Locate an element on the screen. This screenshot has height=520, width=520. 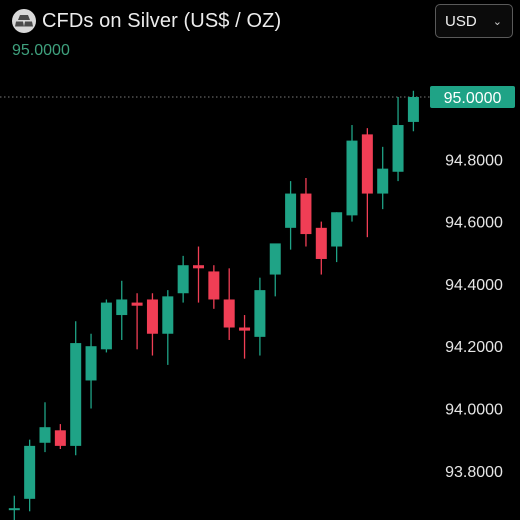
y-tick-label: 94.0000 is located at coordinates (474, 410).